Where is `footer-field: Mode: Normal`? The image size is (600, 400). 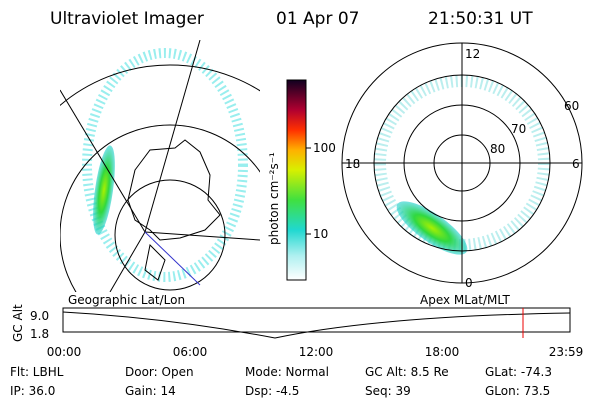 footer-field: Mode: Normal is located at coordinates (287, 372).